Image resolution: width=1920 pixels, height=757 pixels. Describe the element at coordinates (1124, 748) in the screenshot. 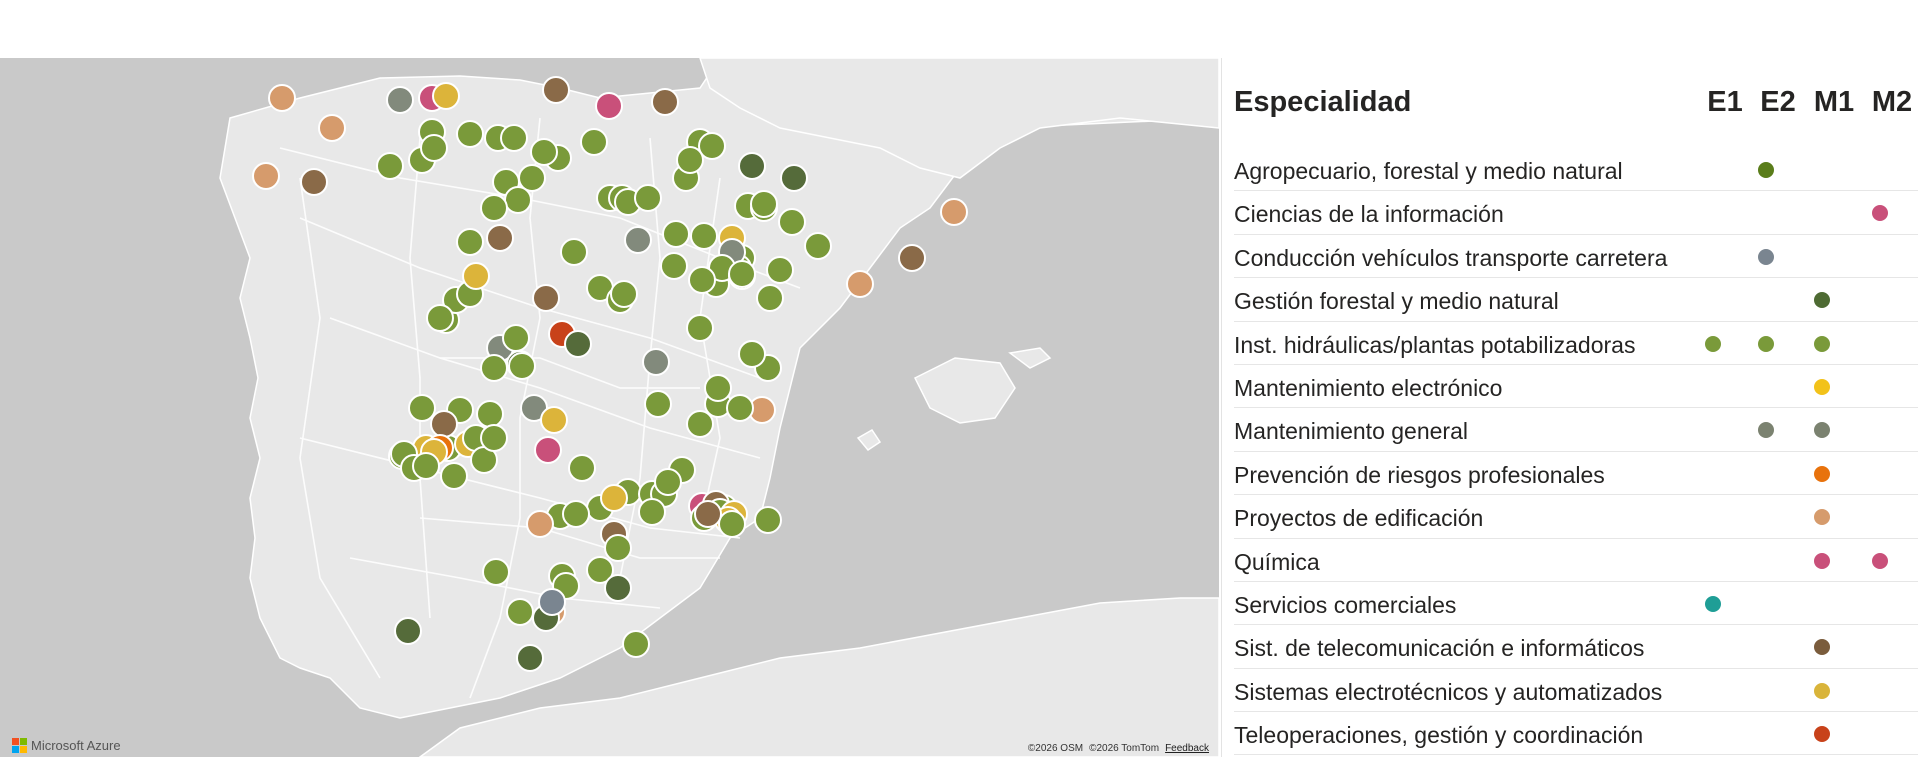

I see `attribution-tomtom: ©2026 TomTom` at that location.